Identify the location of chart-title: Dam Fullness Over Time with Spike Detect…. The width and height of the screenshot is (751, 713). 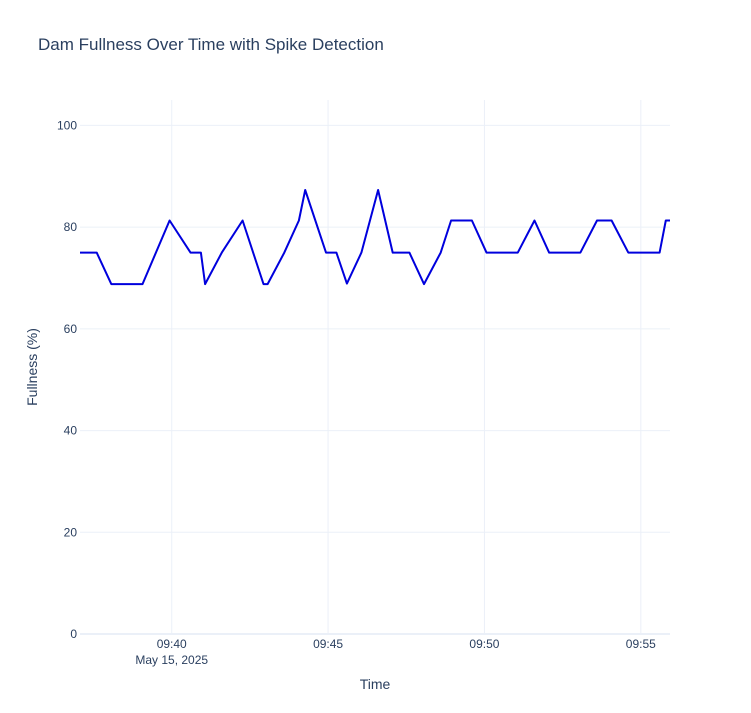
(211, 44).